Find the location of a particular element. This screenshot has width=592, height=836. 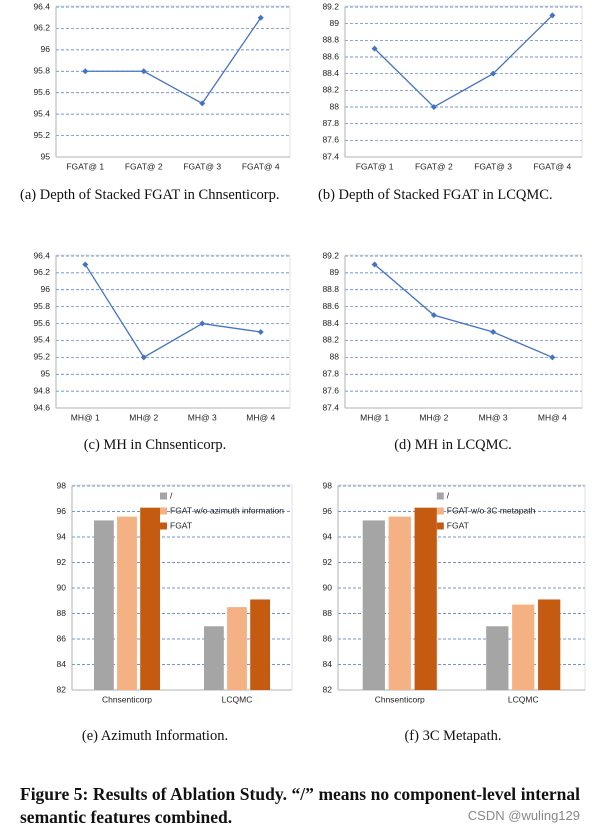

y-tick-label: 95.8 is located at coordinates (41, 71).